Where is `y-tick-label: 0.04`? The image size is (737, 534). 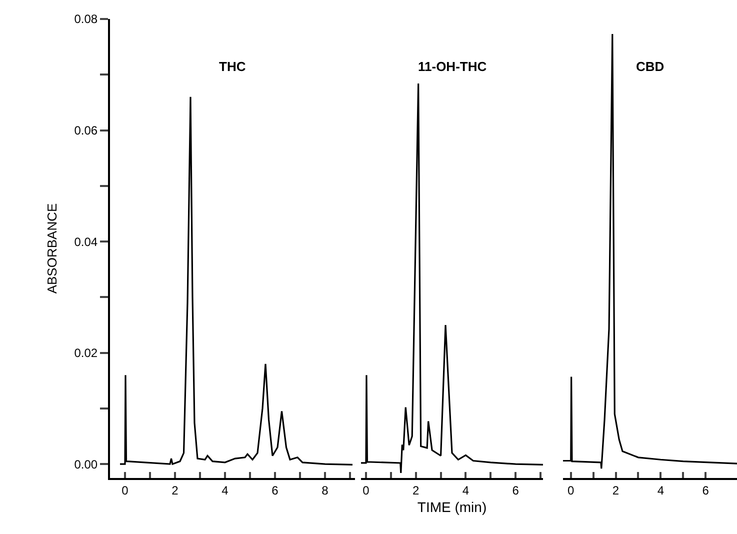
y-tick-label: 0.04 is located at coordinates (86, 241).